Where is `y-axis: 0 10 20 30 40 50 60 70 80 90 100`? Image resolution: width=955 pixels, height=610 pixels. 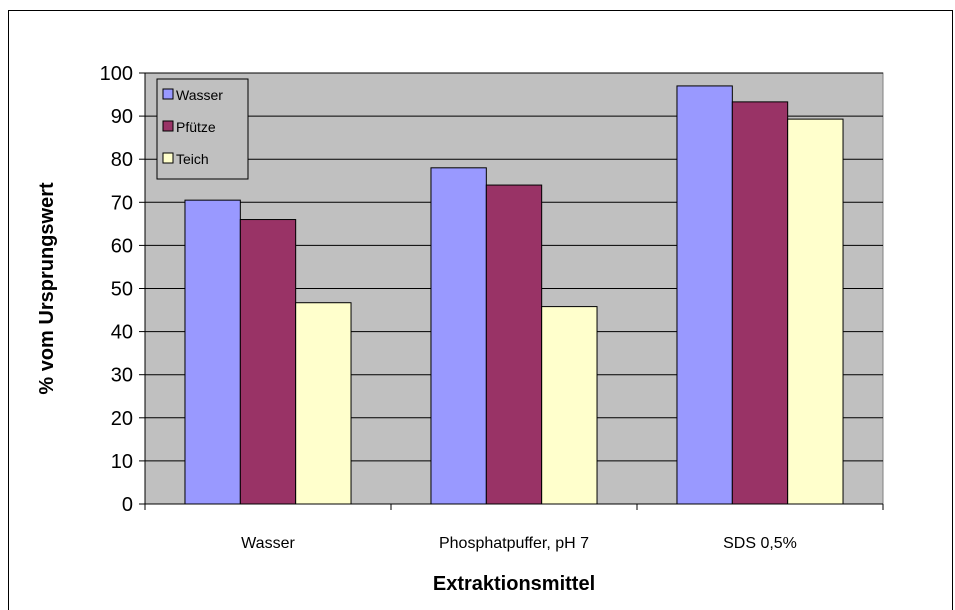
y-axis: 0 10 20 30 40 50 60 70 80 90 100 is located at coordinates (123, 289).